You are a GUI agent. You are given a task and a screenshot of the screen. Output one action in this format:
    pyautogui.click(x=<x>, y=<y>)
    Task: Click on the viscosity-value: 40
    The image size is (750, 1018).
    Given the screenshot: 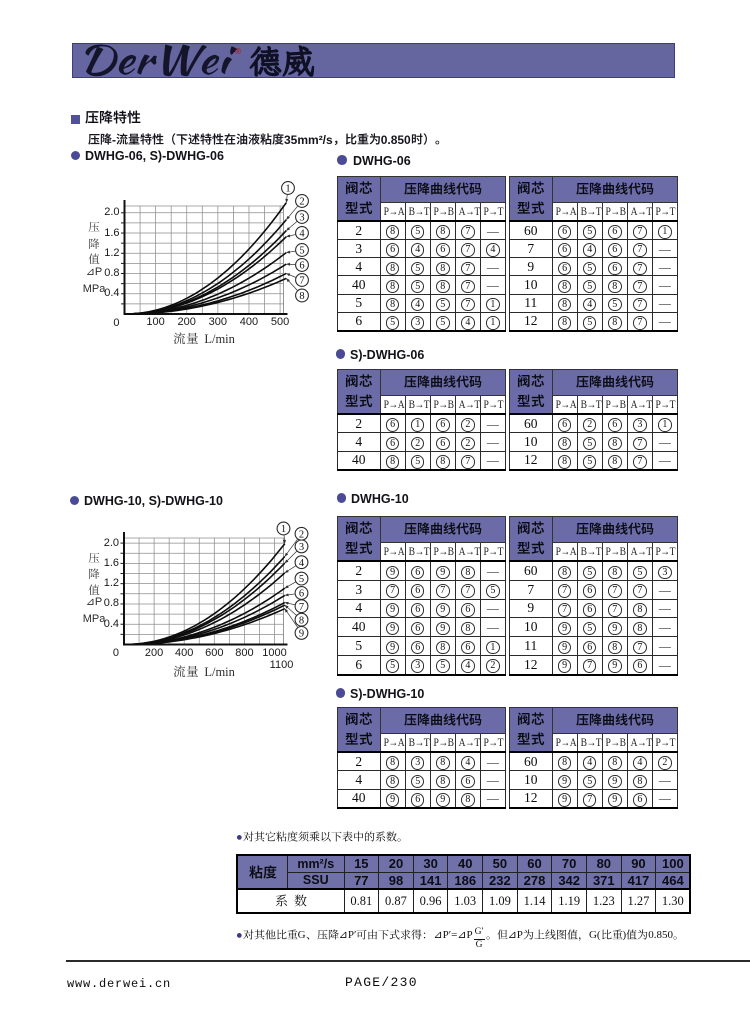 What is the action you would take?
    pyautogui.click(x=465, y=863)
    